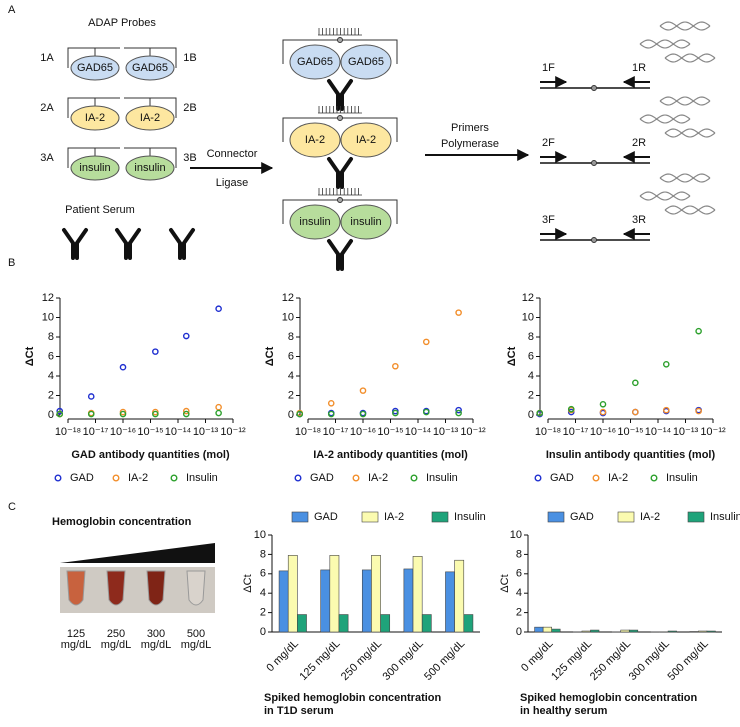  What do you see at coordinates (548, 220) in the screenshot?
I see `primer-label: 3F` at bounding box center [548, 220].